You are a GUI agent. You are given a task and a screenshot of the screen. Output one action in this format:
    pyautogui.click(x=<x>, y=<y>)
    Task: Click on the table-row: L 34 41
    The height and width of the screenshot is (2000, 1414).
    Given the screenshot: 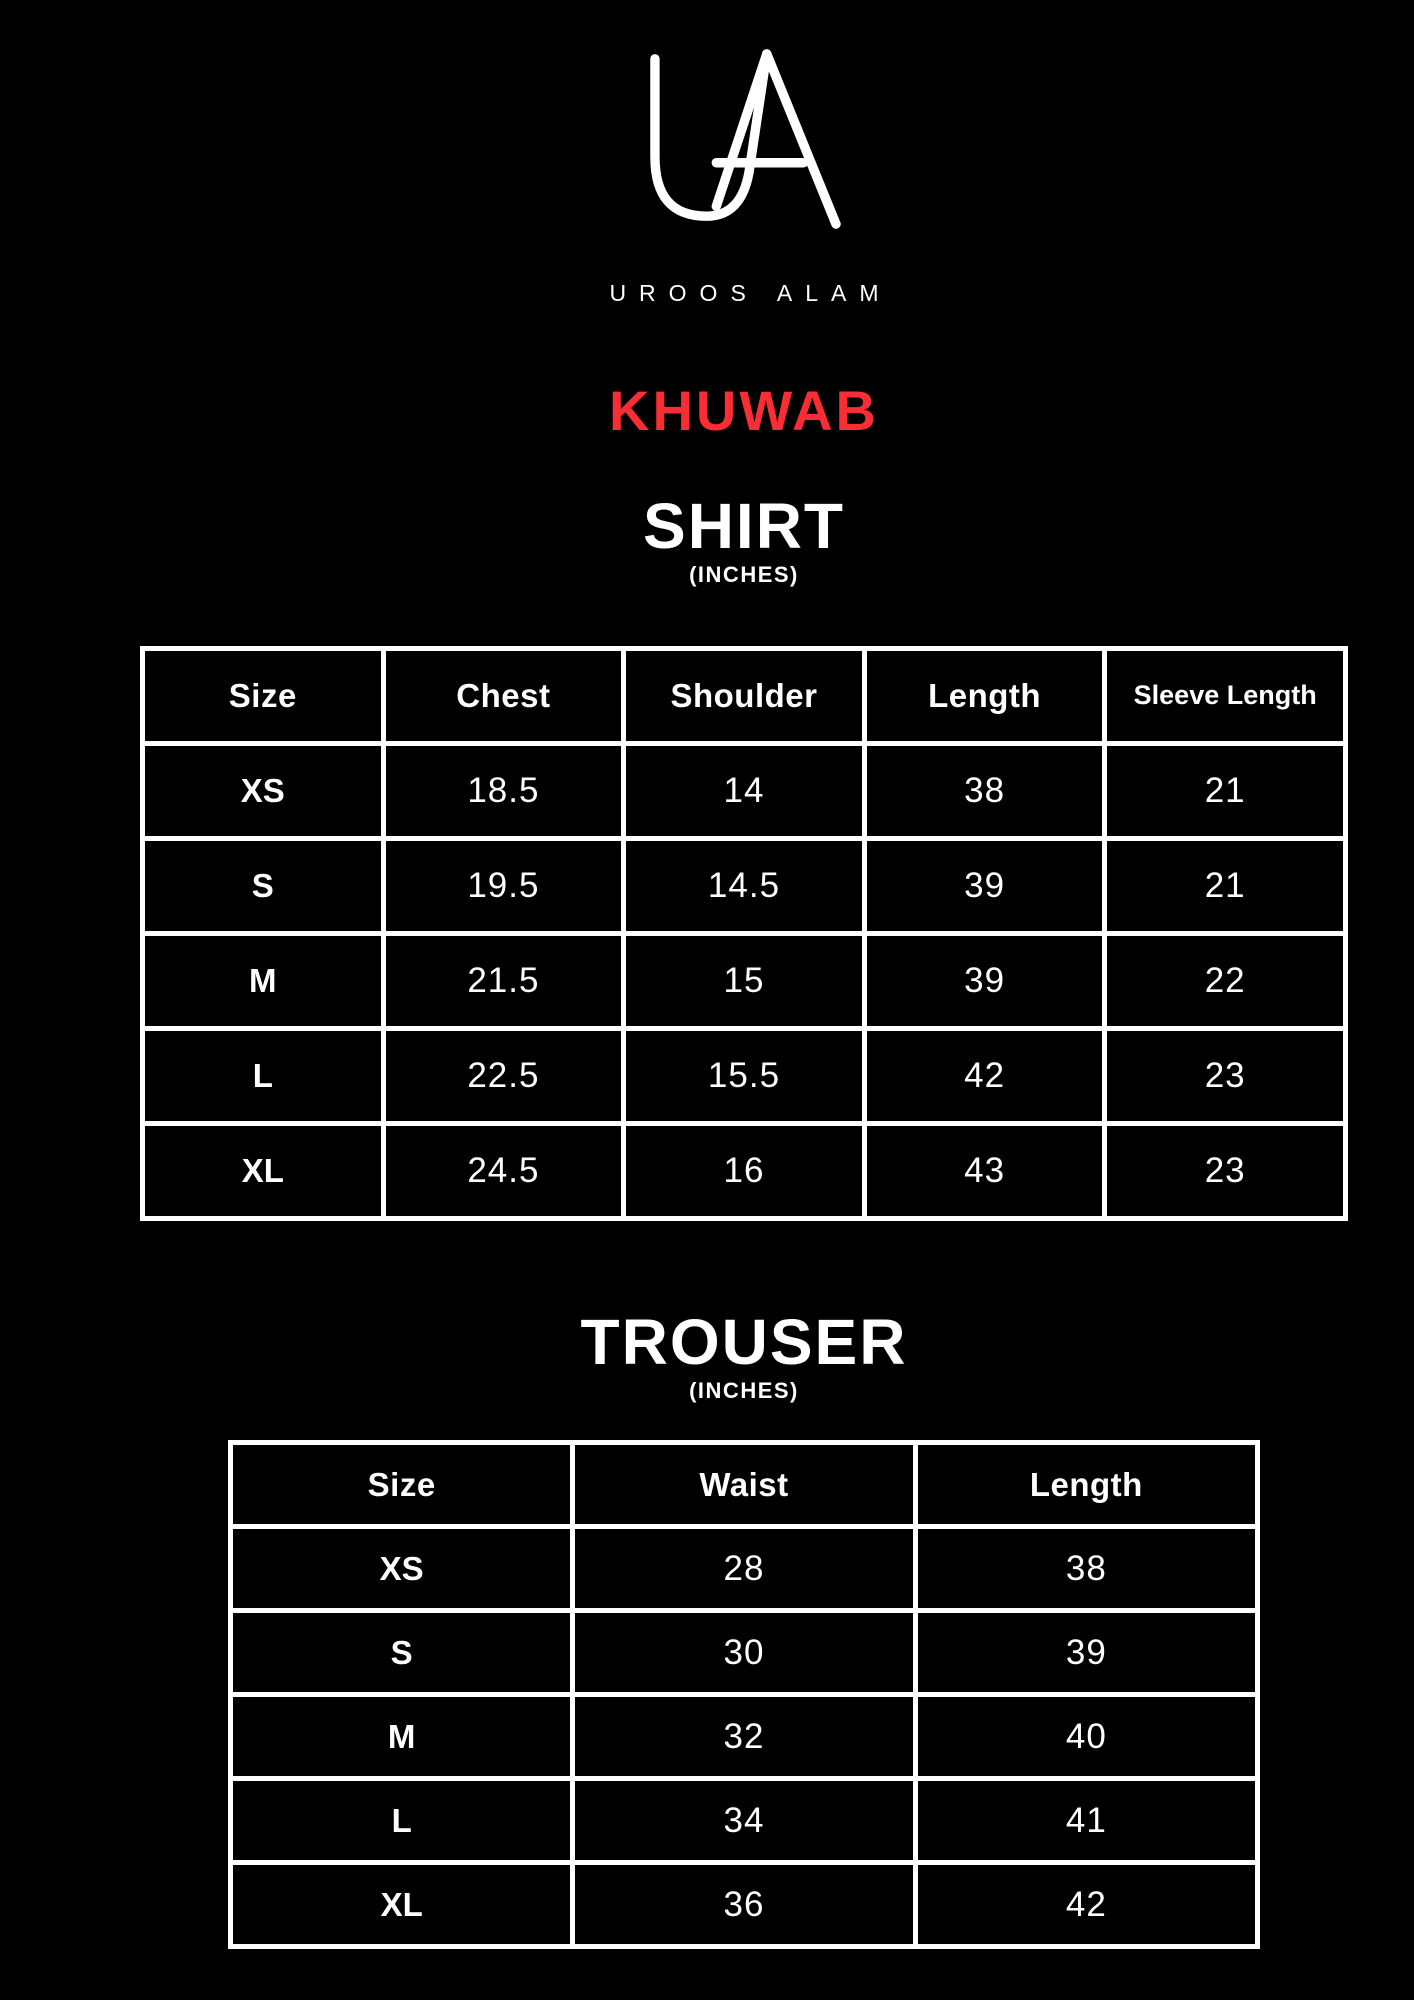 What is the action you would take?
    pyautogui.click(x=744, y=1821)
    